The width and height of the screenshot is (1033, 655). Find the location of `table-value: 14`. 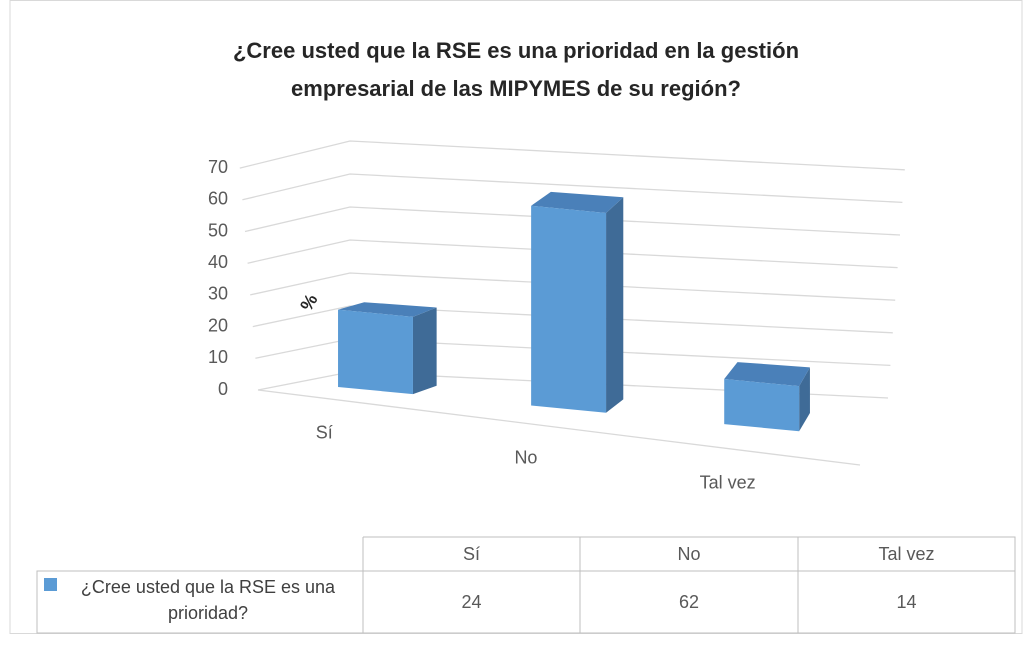

table-value: 14 is located at coordinates (906, 602).